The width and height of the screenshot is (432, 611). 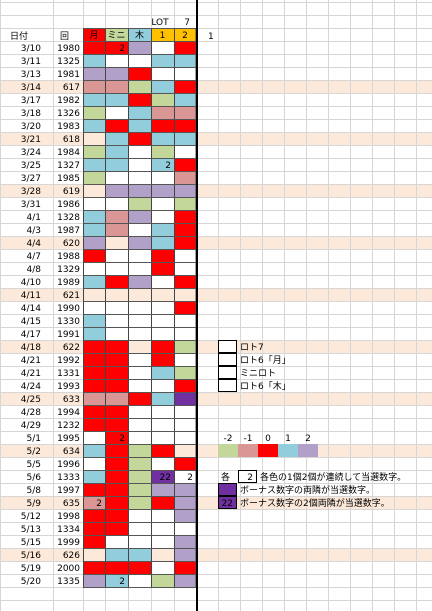 What do you see at coordinates (68, 153) in the screenshot?
I see `round: 1984` at bounding box center [68, 153].